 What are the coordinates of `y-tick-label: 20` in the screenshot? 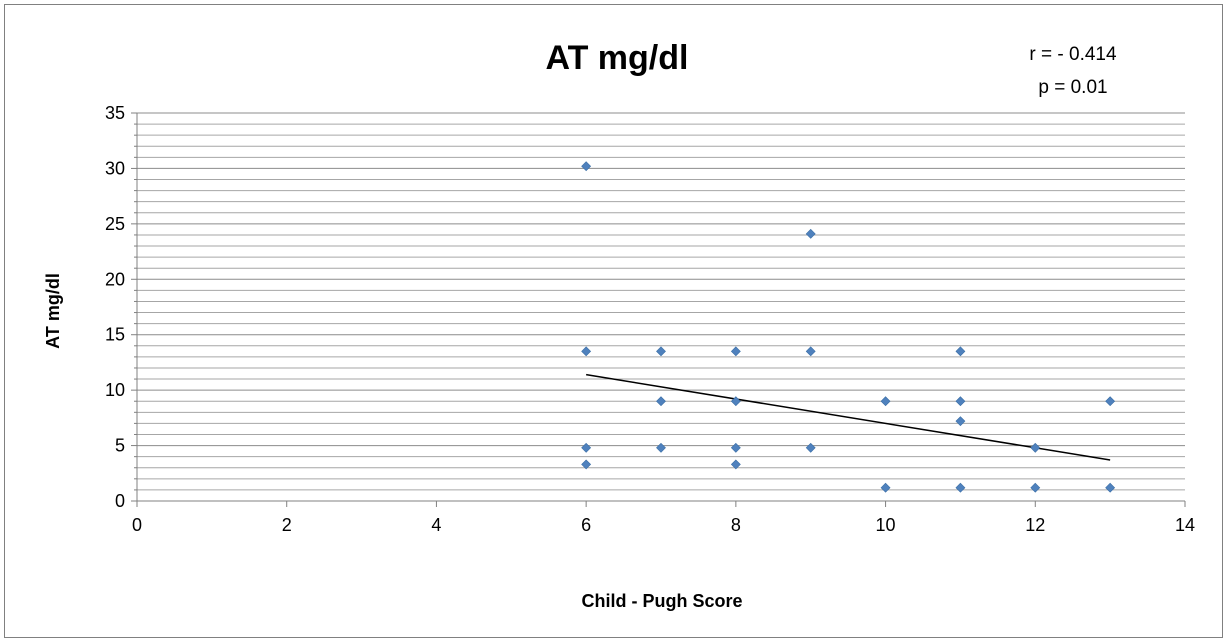 It's located at (115, 279).